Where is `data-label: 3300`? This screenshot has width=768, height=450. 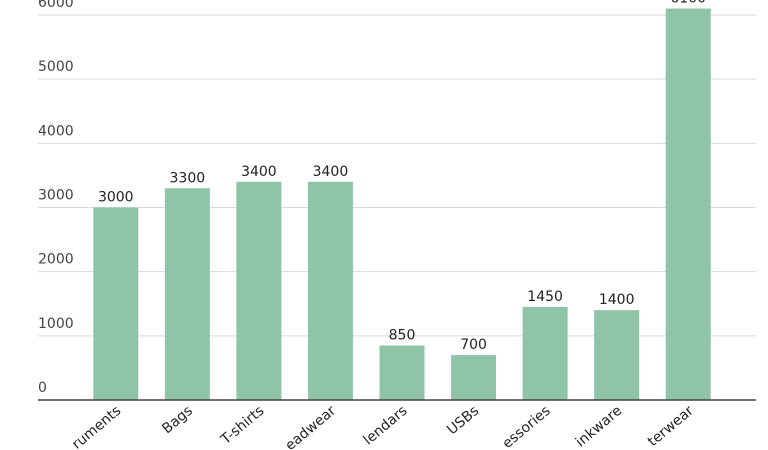
data-label: 3300 is located at coordinates (188, 178).